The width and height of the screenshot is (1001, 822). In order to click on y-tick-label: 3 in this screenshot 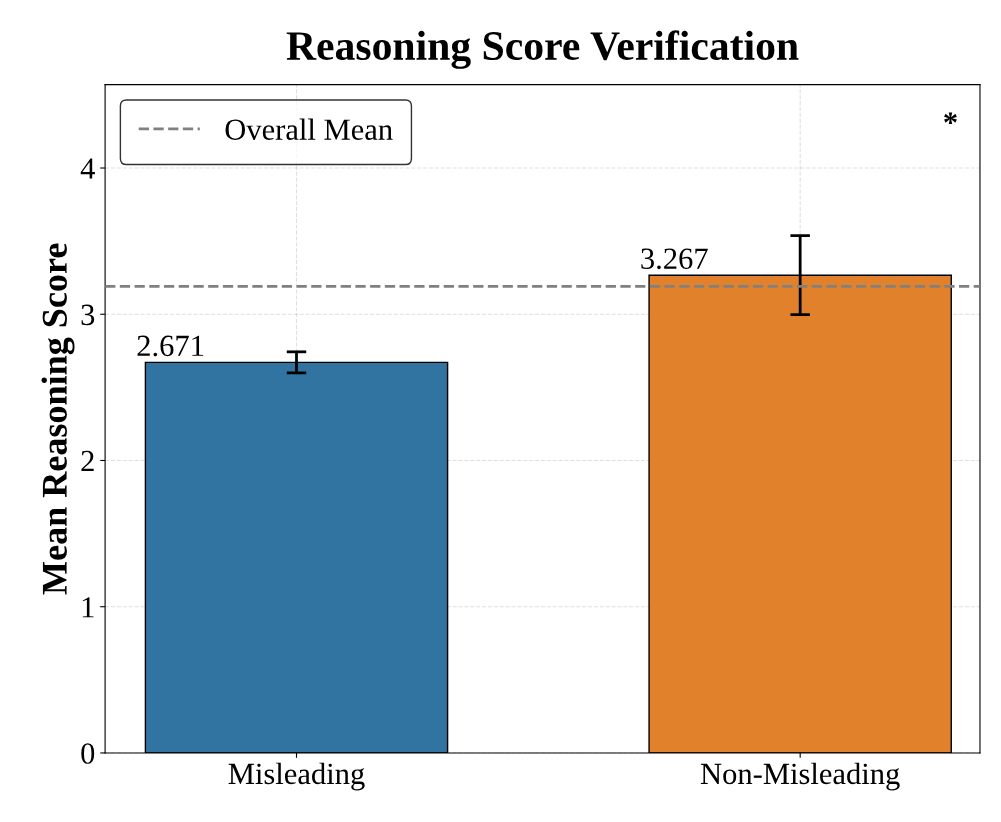, I will do `click(88, 315)`.